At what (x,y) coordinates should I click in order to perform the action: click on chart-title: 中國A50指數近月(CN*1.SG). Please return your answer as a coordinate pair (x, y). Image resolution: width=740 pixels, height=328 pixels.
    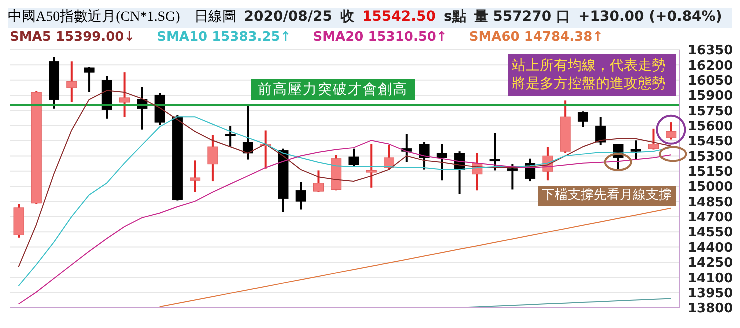
    Looking at the image, I should click on (94, 17).